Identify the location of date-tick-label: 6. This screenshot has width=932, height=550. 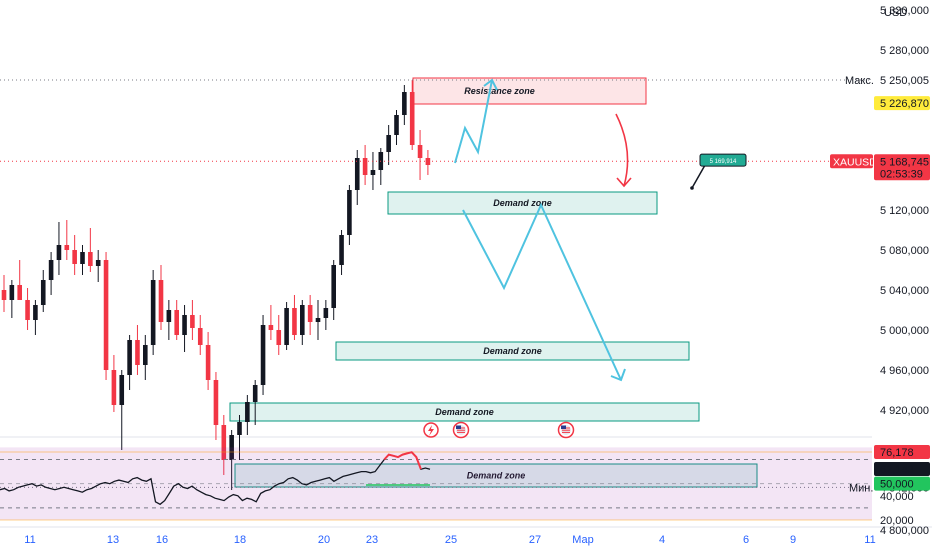
(746, 540).